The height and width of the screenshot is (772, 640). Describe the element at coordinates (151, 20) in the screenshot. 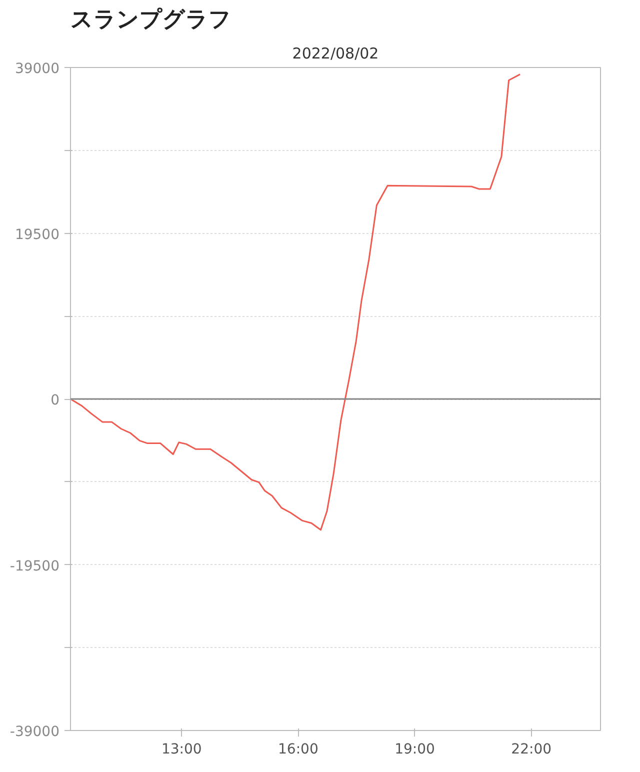

I see `chart-title: スランプグラフ` at that location.